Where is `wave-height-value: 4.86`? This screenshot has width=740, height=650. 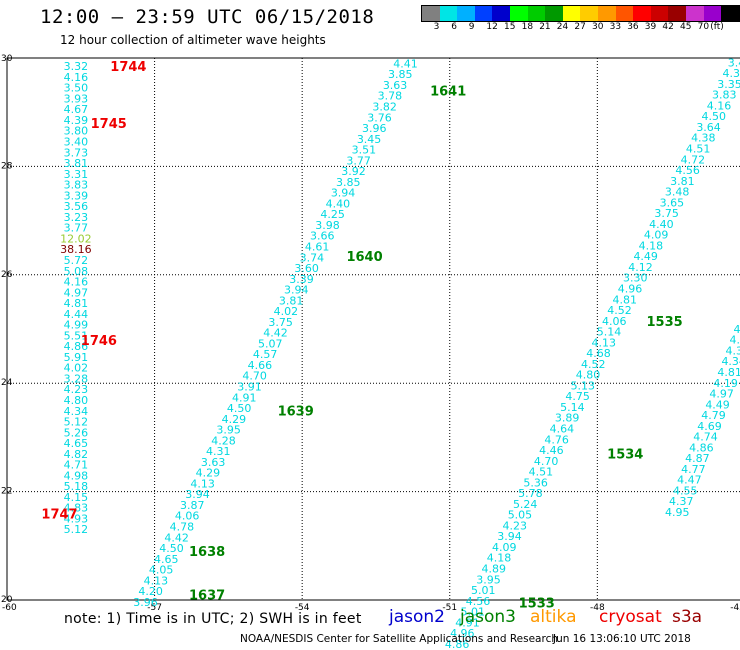 wave-height-value: 4.86 is located at coordinates (76, 346).